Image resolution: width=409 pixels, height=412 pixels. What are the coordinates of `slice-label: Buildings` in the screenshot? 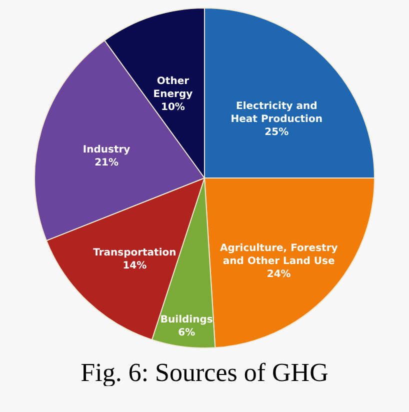 It's located at (186, 320).